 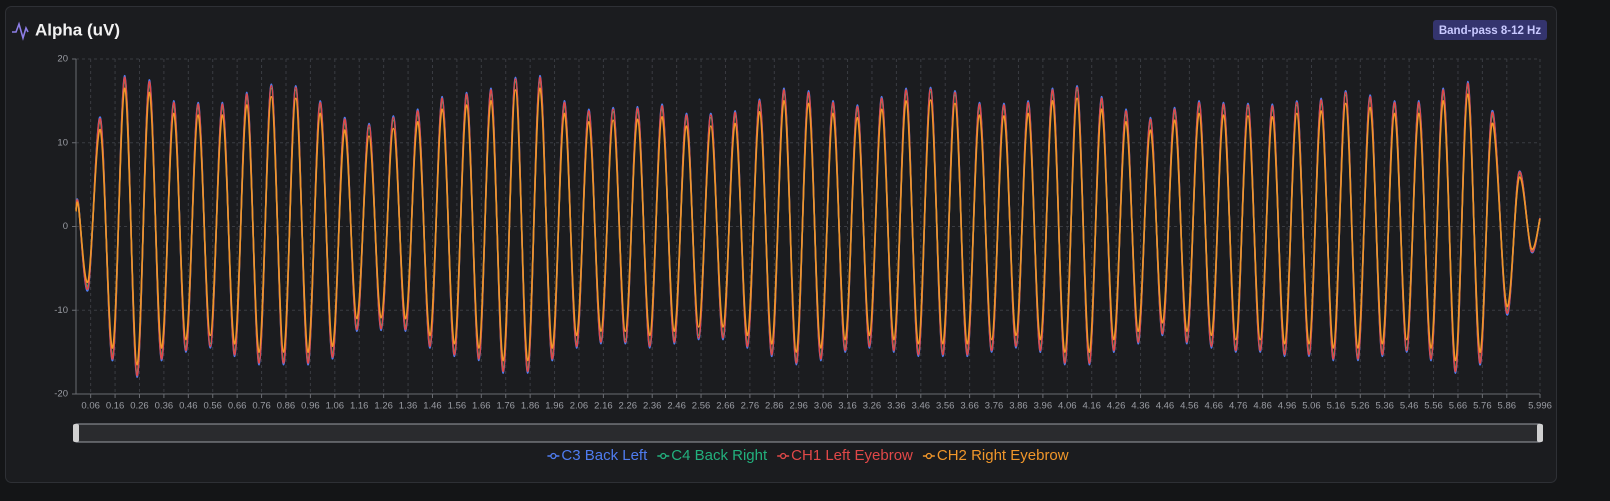 I want to click on x-tick-label: 5.66, so click(x=1458, y=406).